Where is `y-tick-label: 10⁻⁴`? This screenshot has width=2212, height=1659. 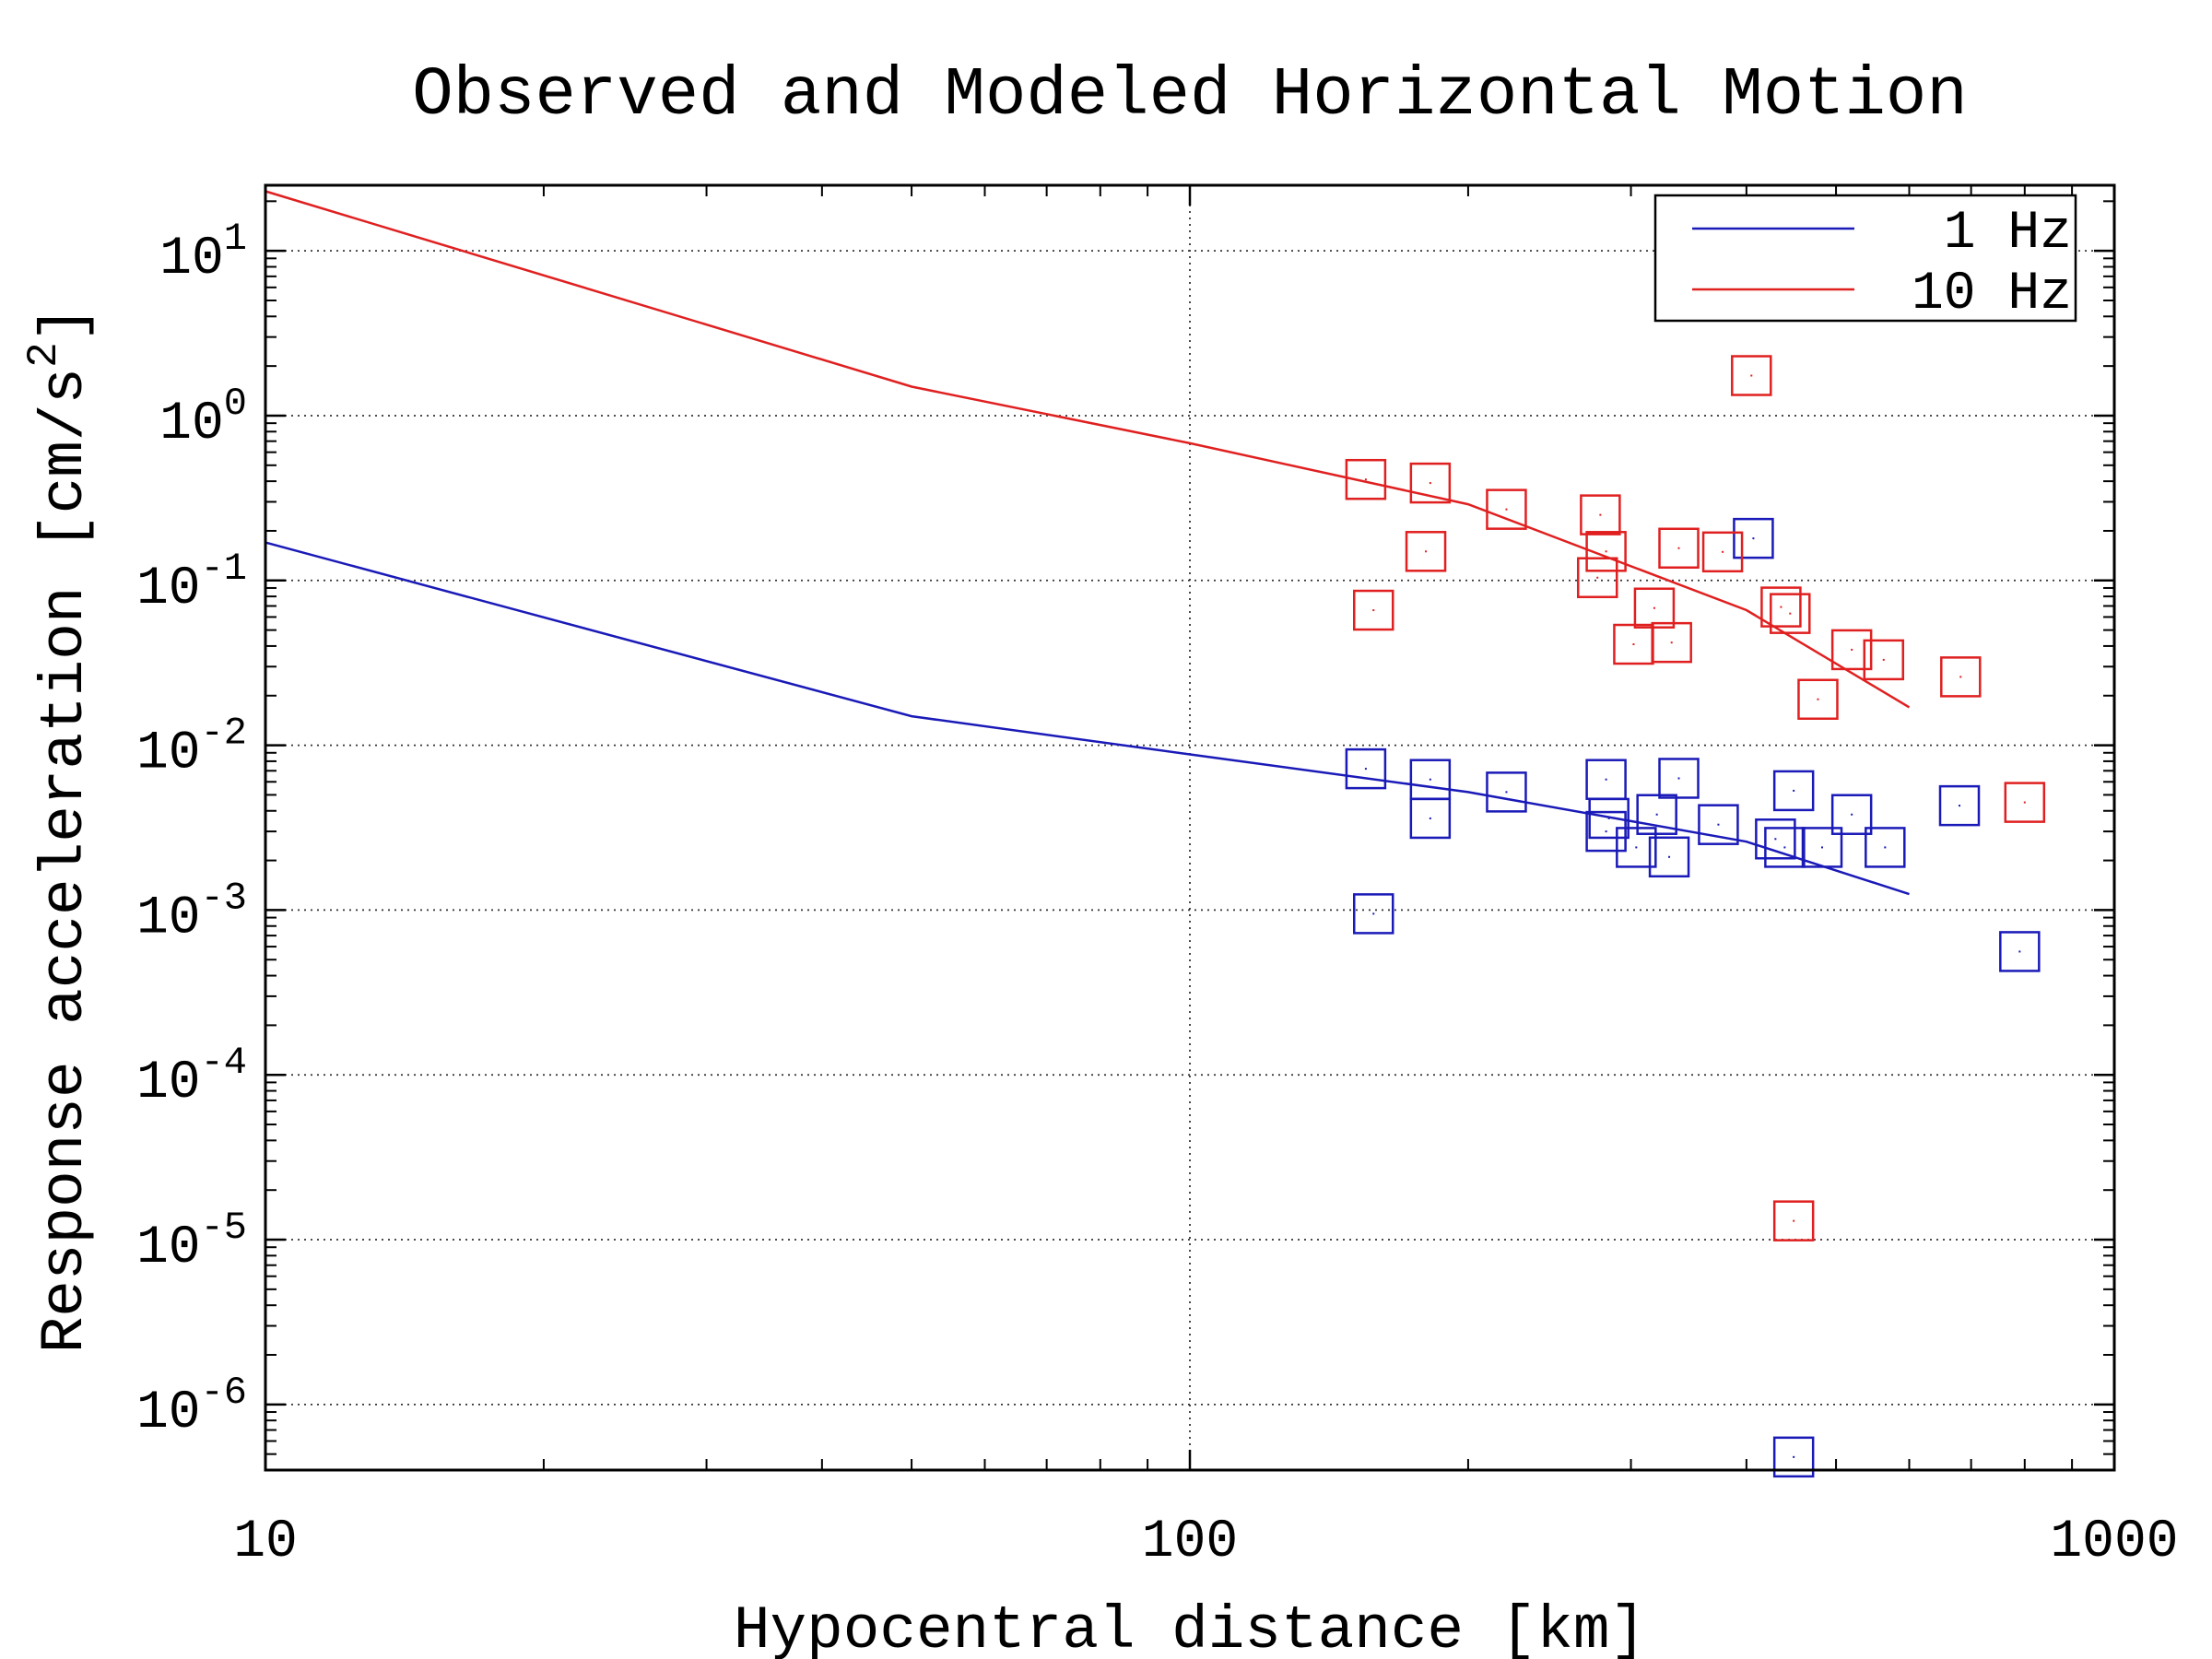
y-tick-label: 10⁻⁴ is located at coordinates (191, 1077).